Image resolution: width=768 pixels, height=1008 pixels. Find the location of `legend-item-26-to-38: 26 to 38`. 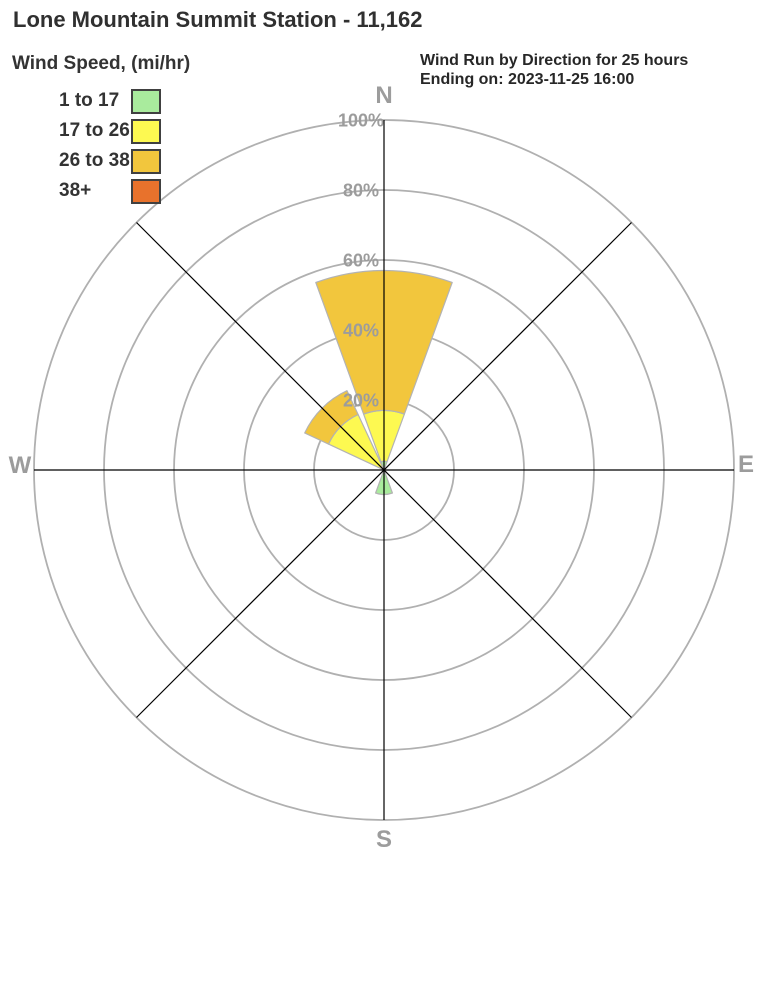

legend-item-26-to-38: 26 to 38 is located at coordinates (101, 161).